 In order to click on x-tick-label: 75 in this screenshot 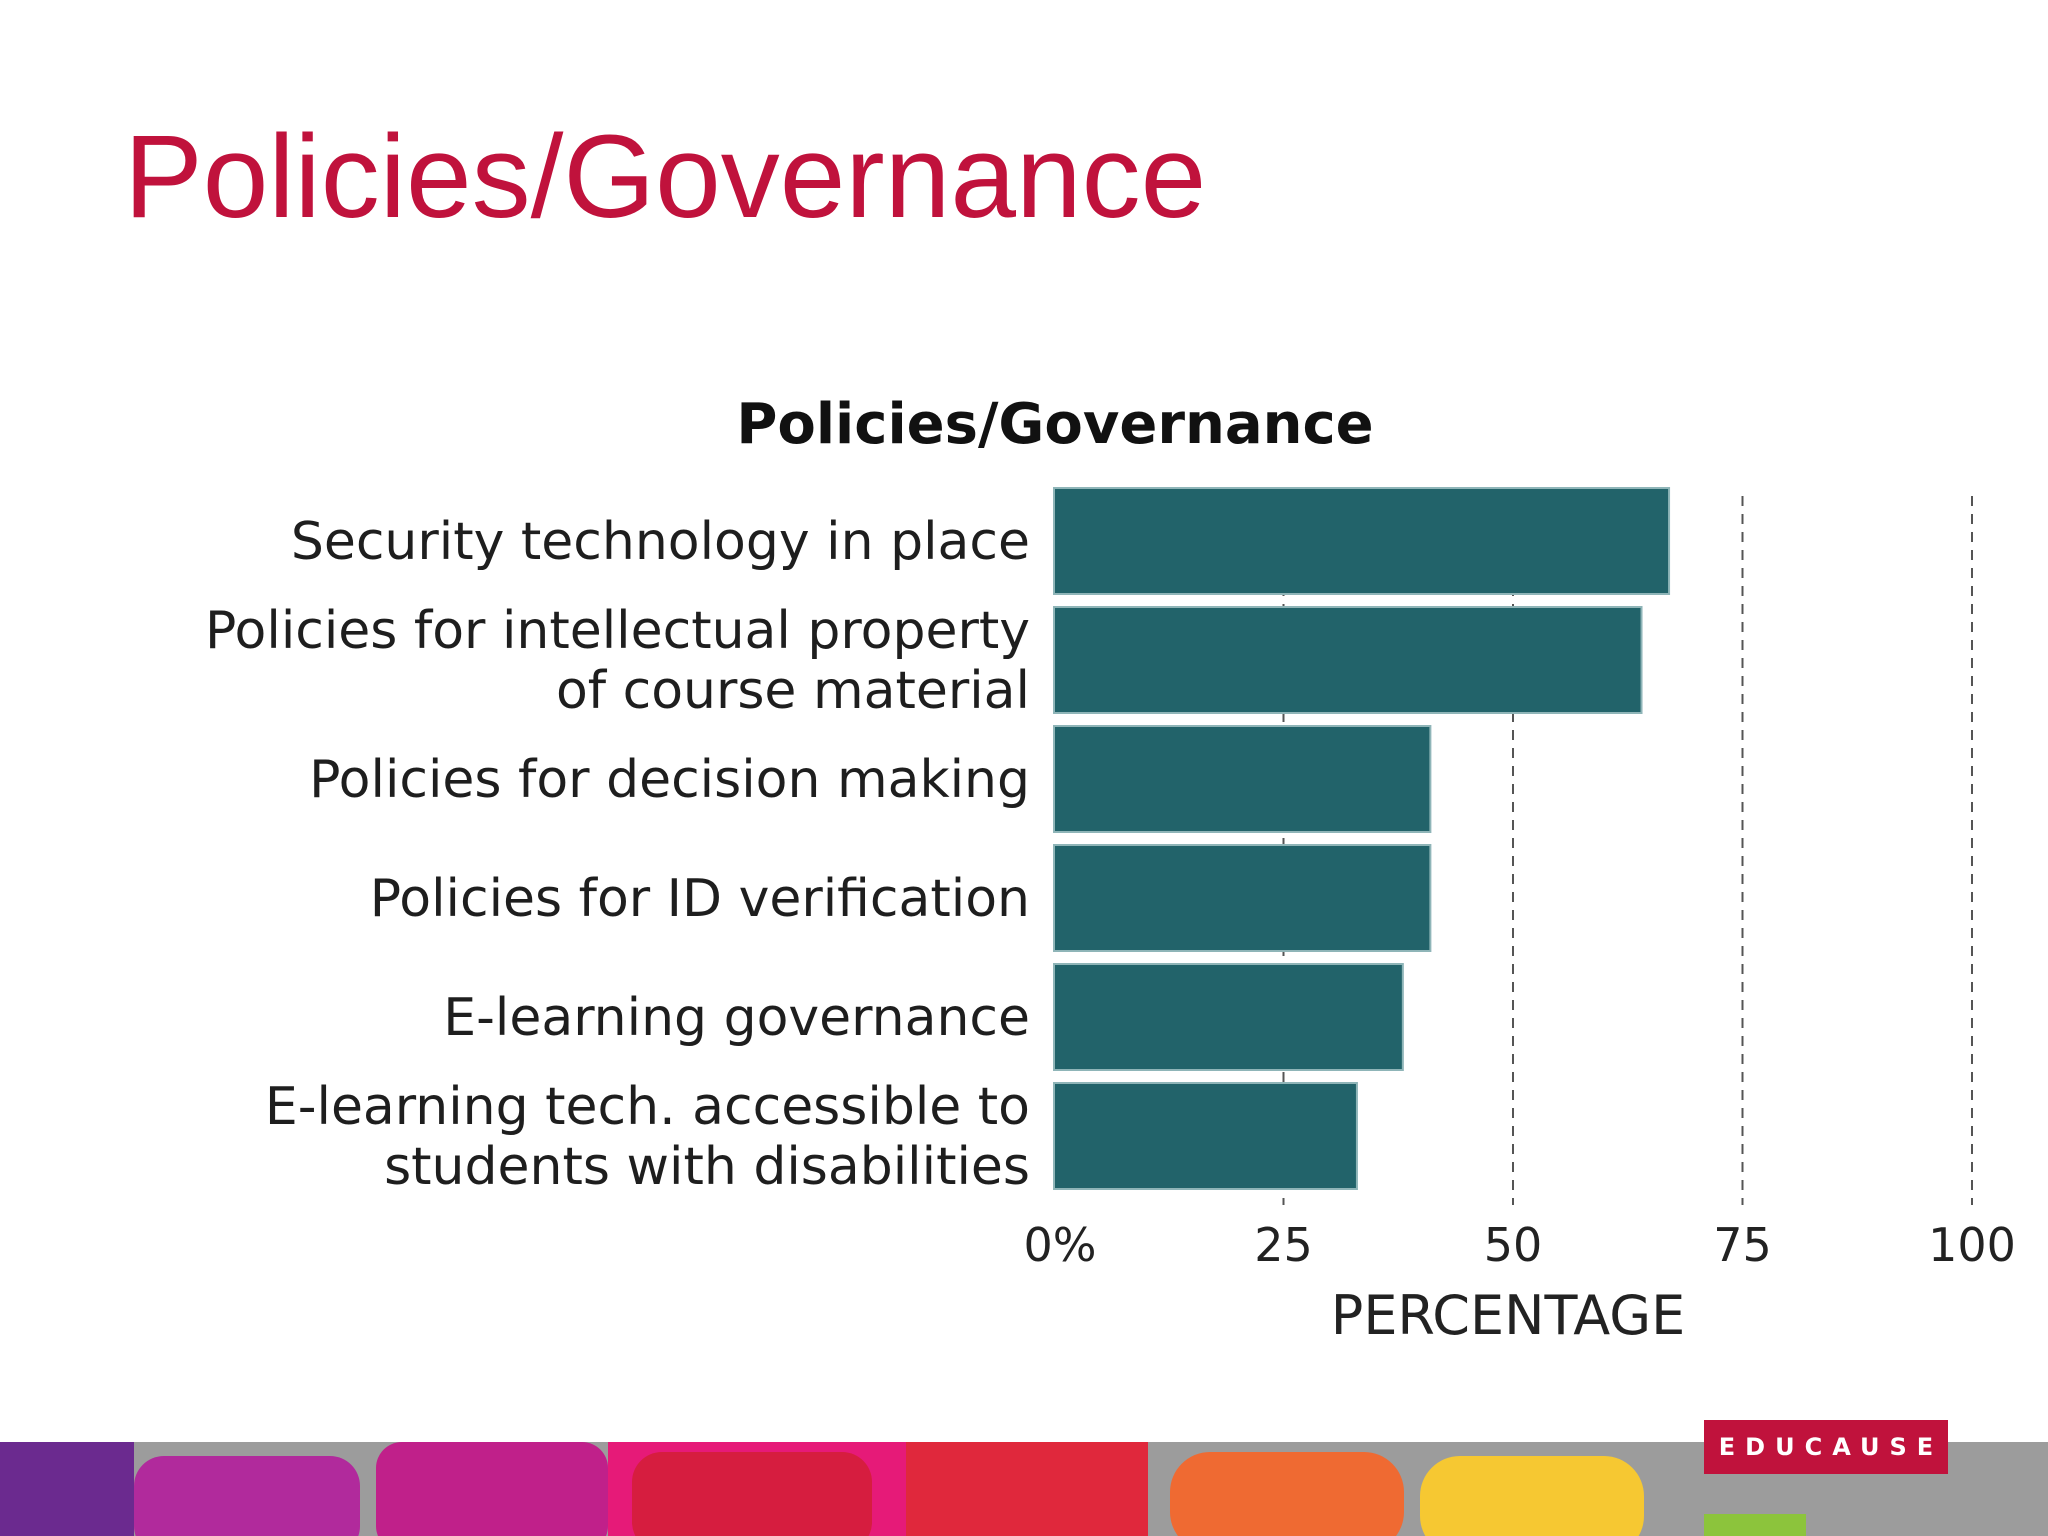, I will do `click(1742, 1245)`.